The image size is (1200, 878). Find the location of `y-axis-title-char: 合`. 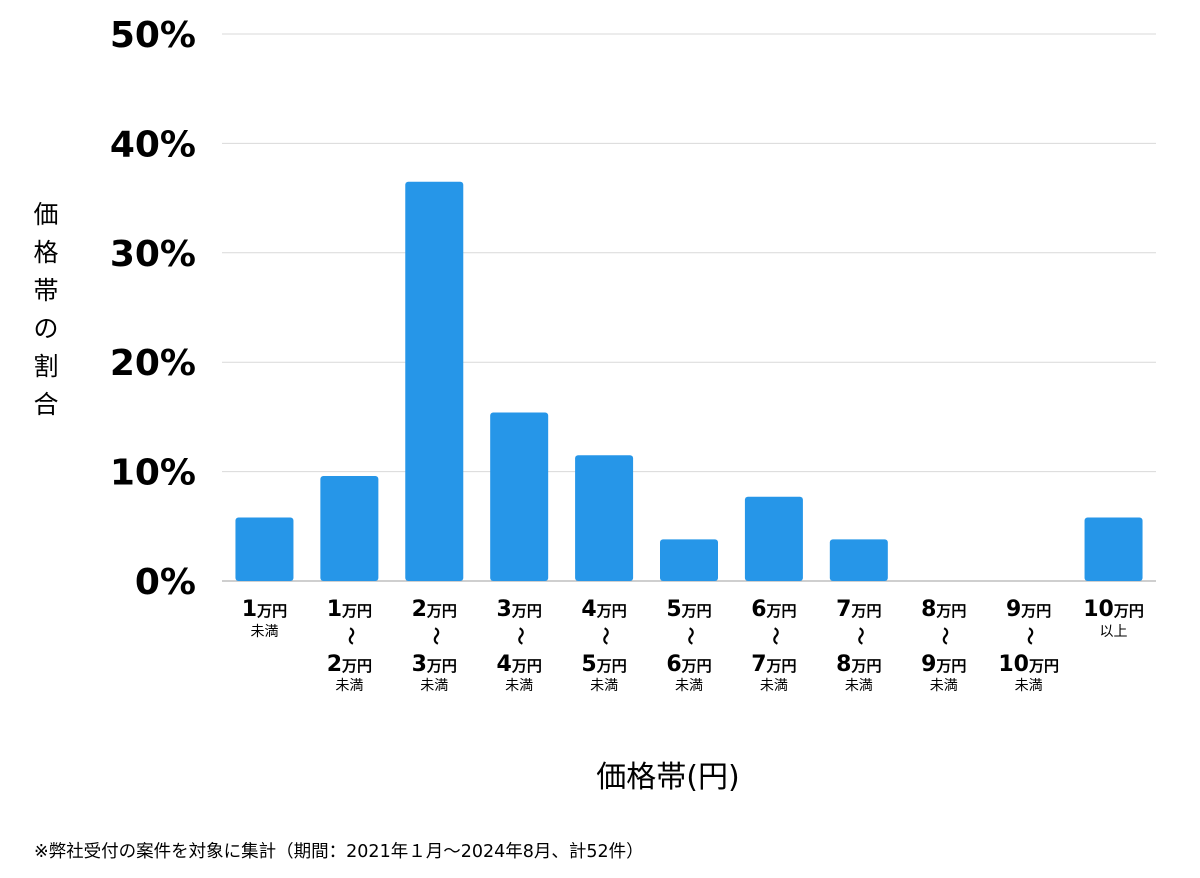

y-axis-title-char: 合 is located at coordinates (46, 404).